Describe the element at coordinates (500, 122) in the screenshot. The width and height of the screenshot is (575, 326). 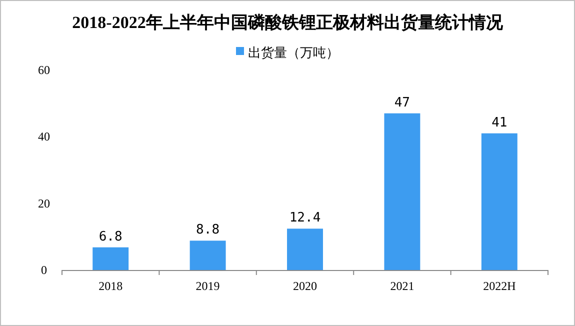
I see `data-label: 41` at that location.